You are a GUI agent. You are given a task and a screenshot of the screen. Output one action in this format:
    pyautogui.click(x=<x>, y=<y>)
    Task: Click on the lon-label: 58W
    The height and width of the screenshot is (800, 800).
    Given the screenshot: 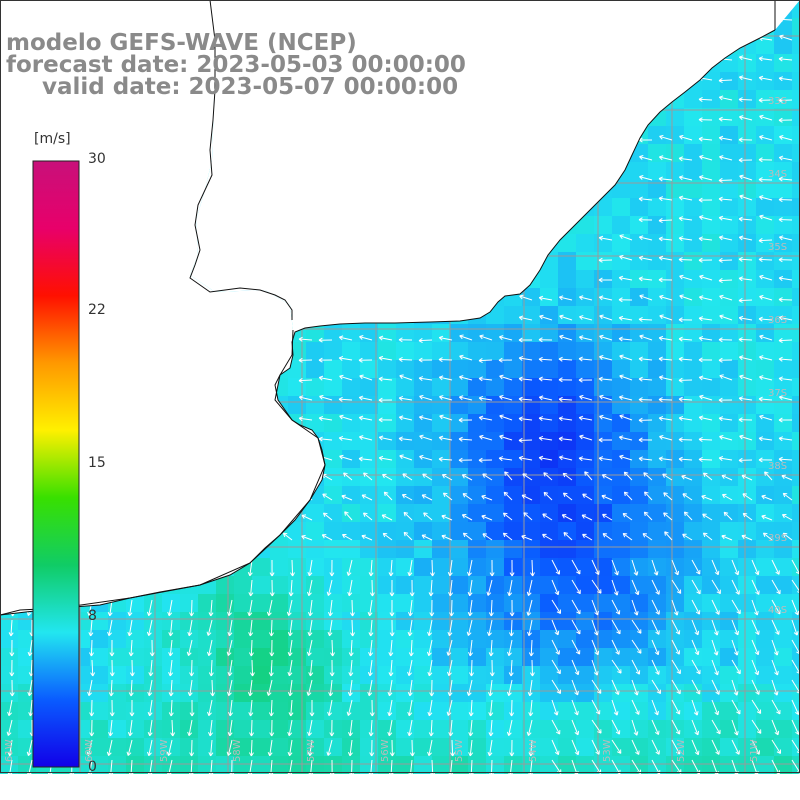 What is the action you would take?
    pyautogui.click(x=237, y=750)
    